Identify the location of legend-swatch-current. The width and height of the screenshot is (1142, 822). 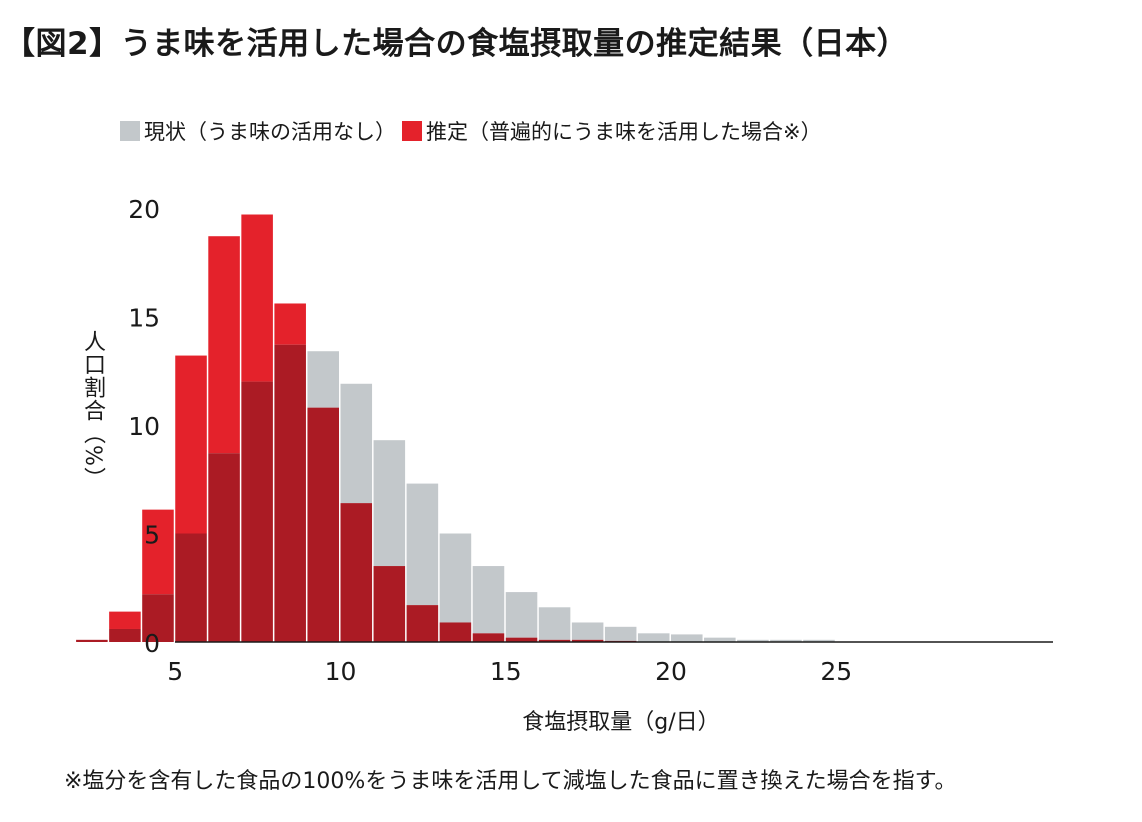
(130, 131).